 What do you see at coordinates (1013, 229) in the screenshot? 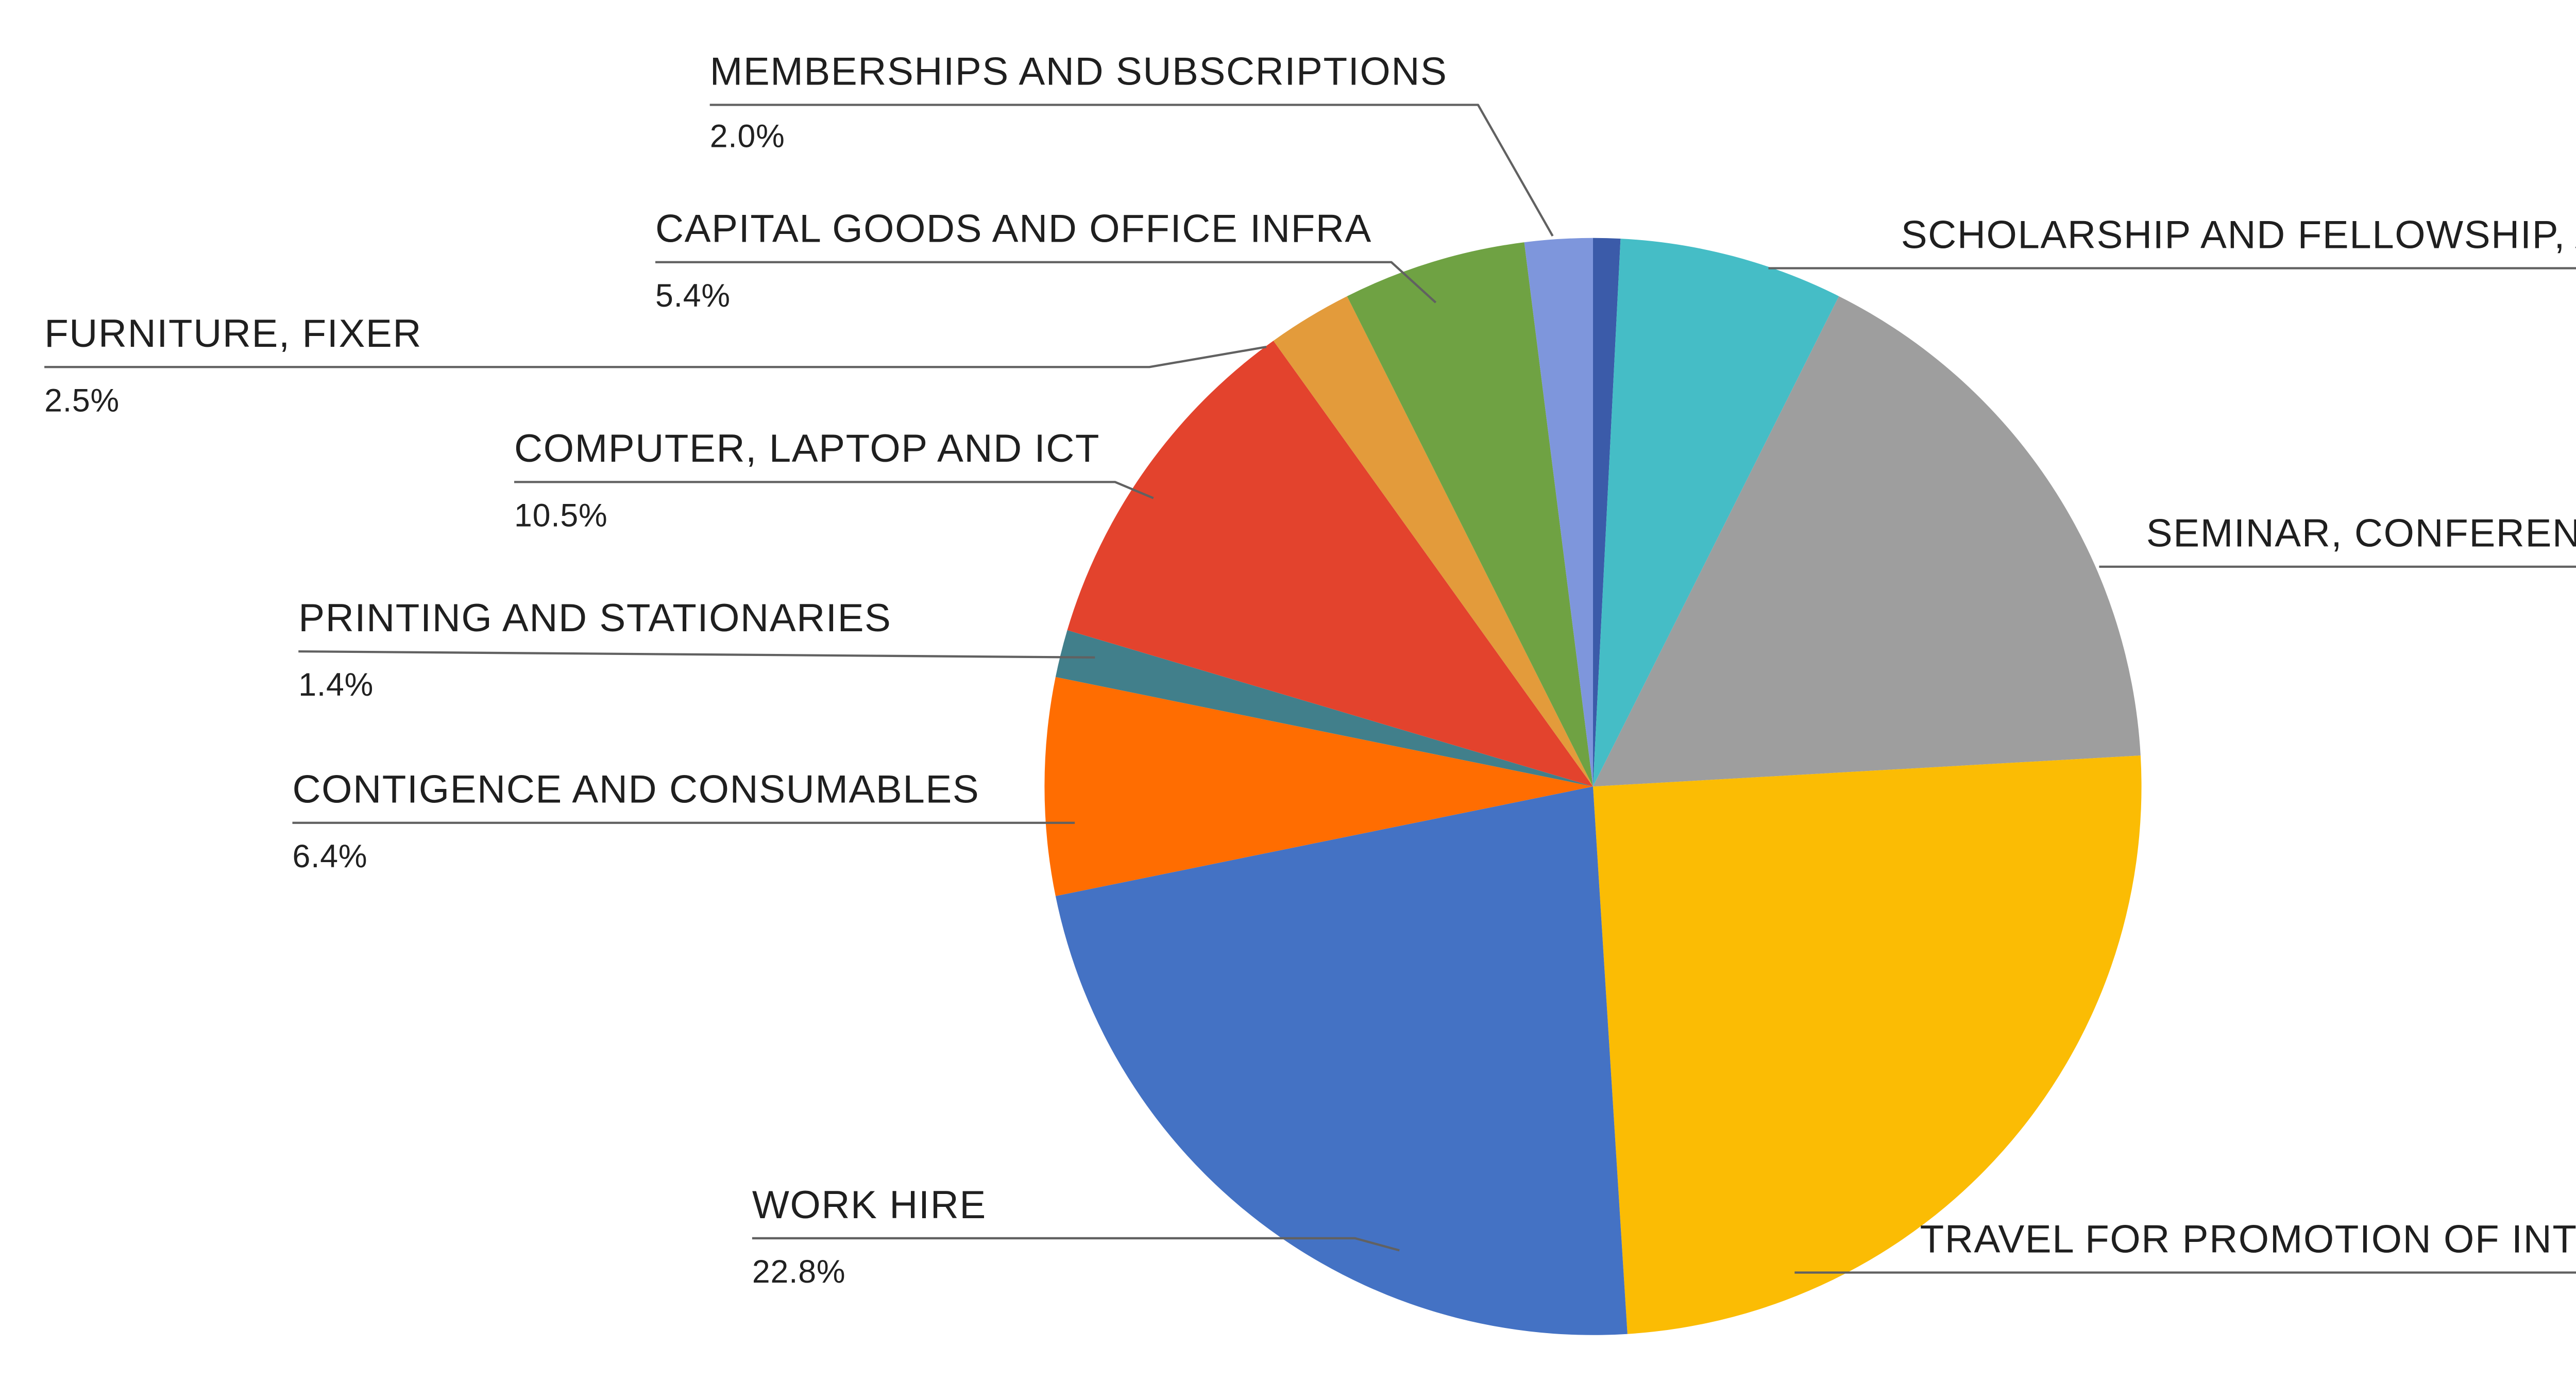
I see `slice-label-9: CAPITAL GOODS AND OFFICE INFRA` at bounding box center [1013, 229].